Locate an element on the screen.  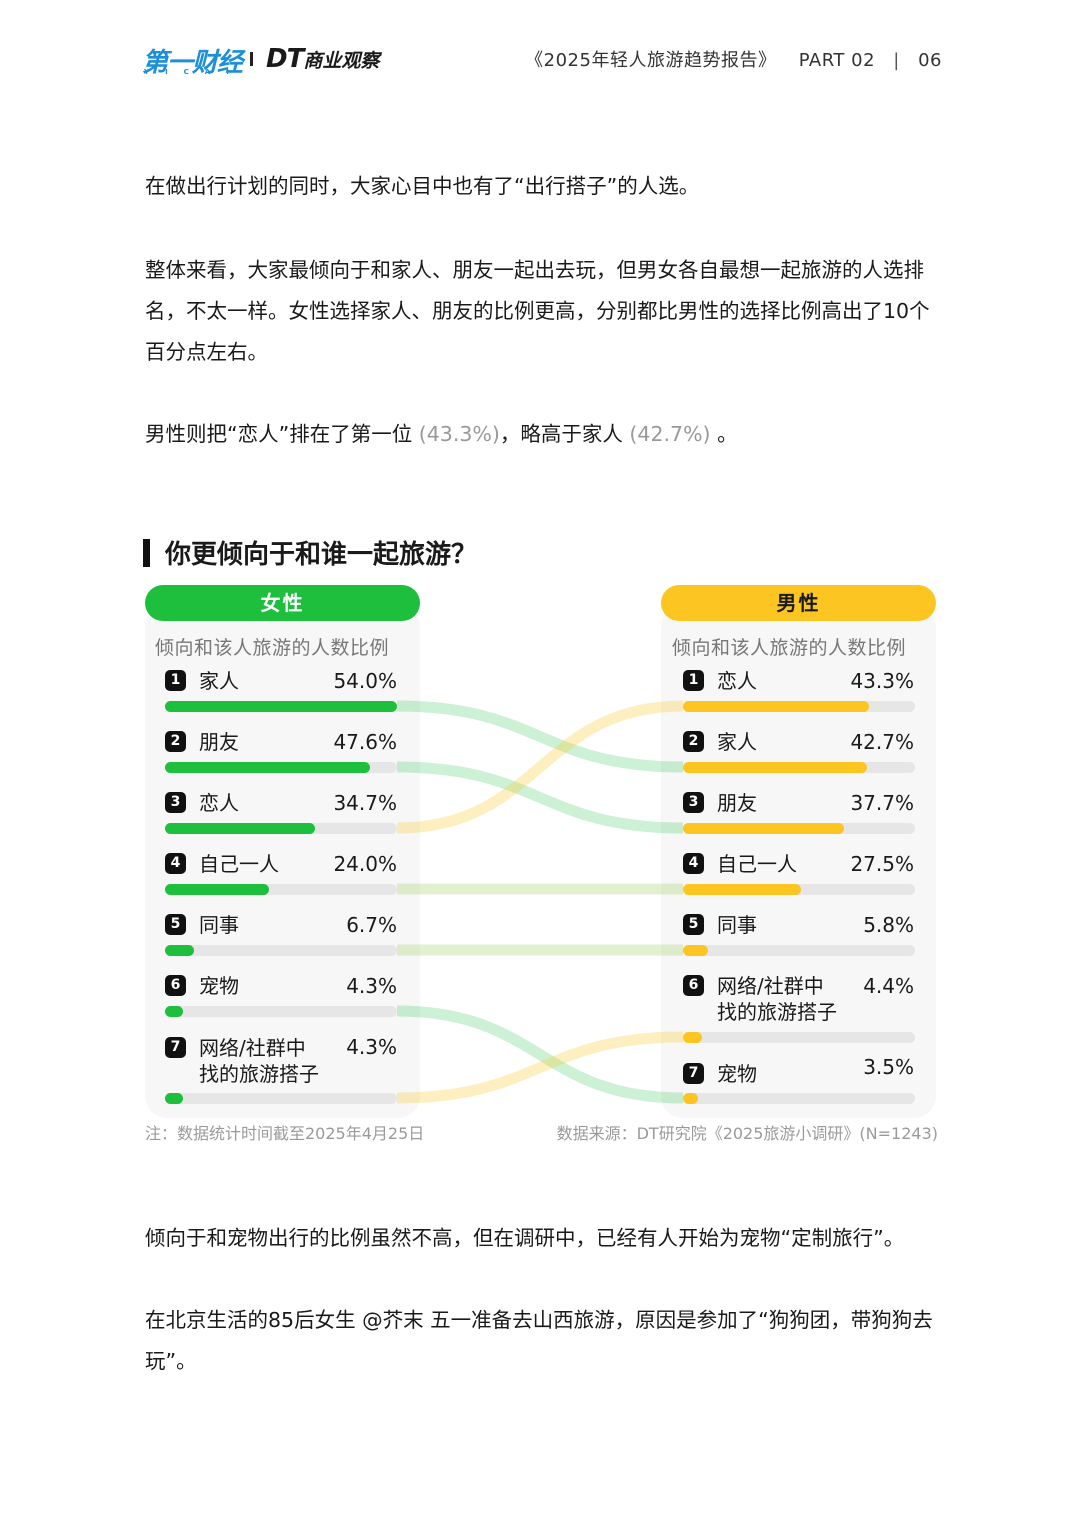
female-row-5-label: 5 同事 is located at coordinates (202, 925).